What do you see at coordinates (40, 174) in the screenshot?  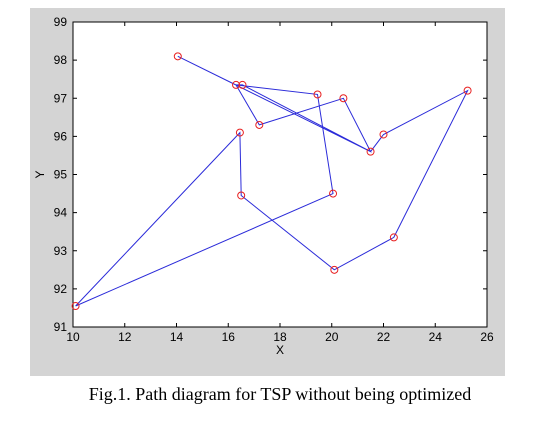 I see `y-axis-label: Y` at bounding box center [40, 174].